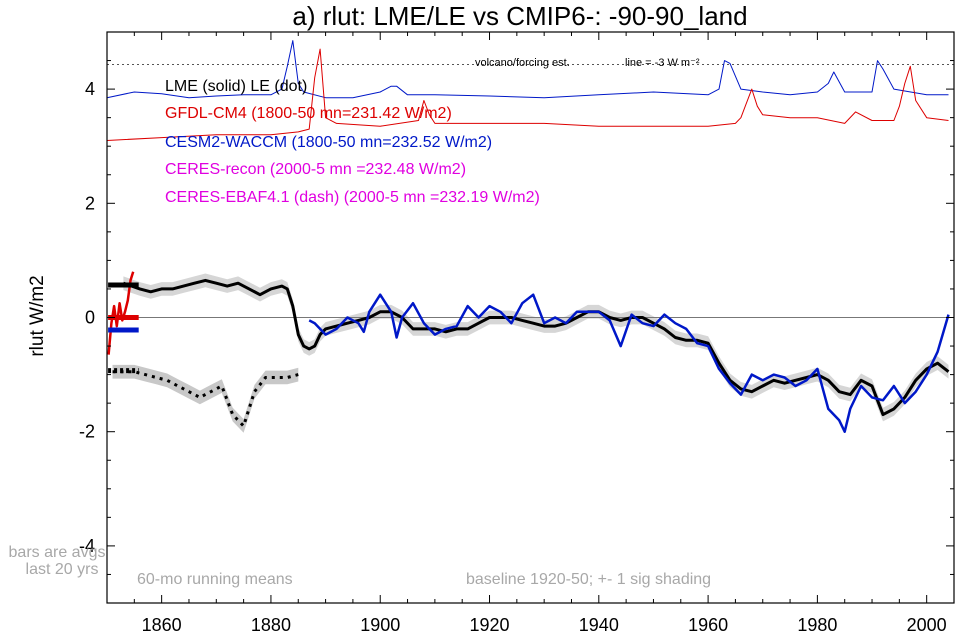  What do you see at coordinates (927, 625) in the screenshot?
I see `x-tick-label: 2000` at bounding box center [927, 625].